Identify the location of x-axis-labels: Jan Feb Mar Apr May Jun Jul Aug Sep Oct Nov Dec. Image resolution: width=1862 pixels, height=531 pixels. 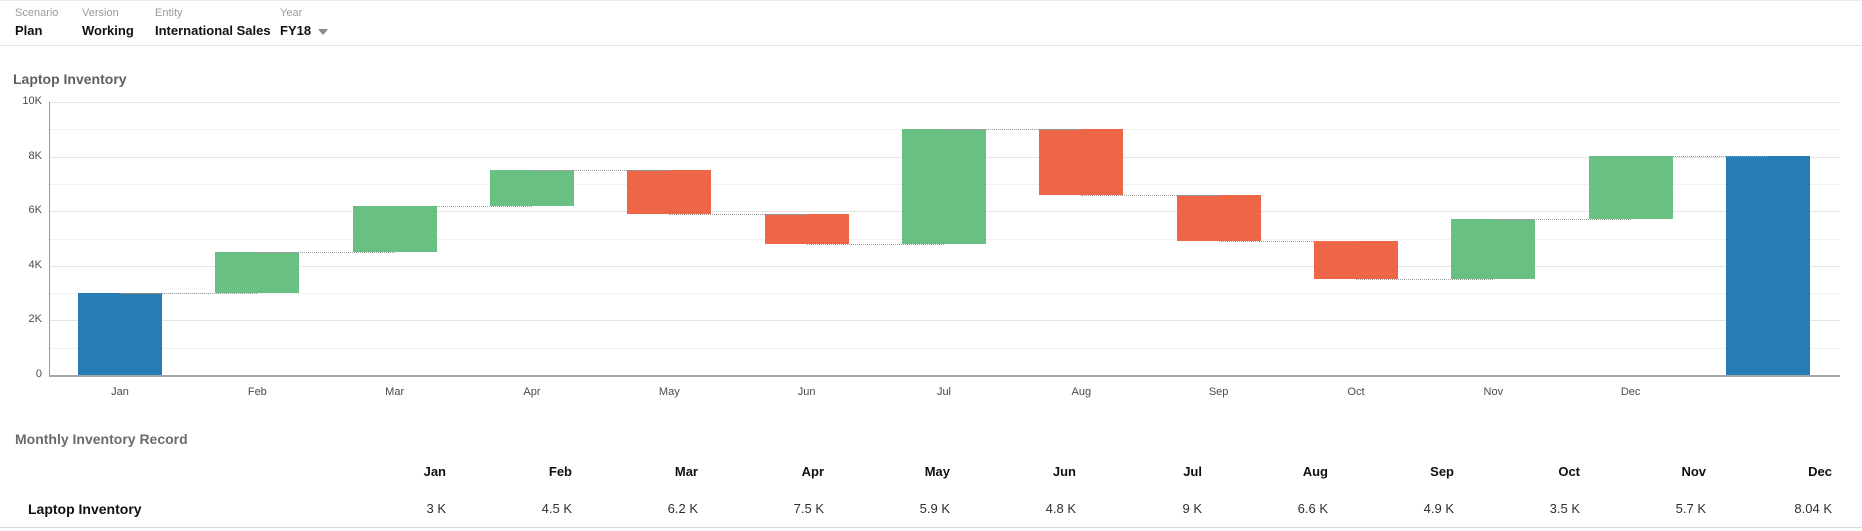
(945, 393).